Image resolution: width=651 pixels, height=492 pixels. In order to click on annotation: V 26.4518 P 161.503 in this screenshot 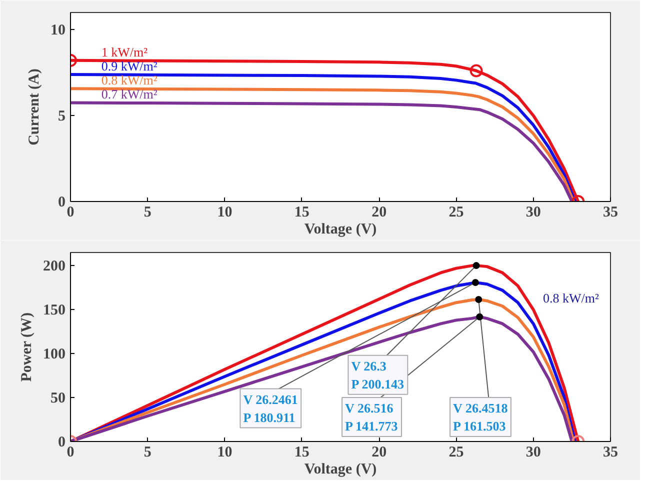, I will do `click(480, 417)`.